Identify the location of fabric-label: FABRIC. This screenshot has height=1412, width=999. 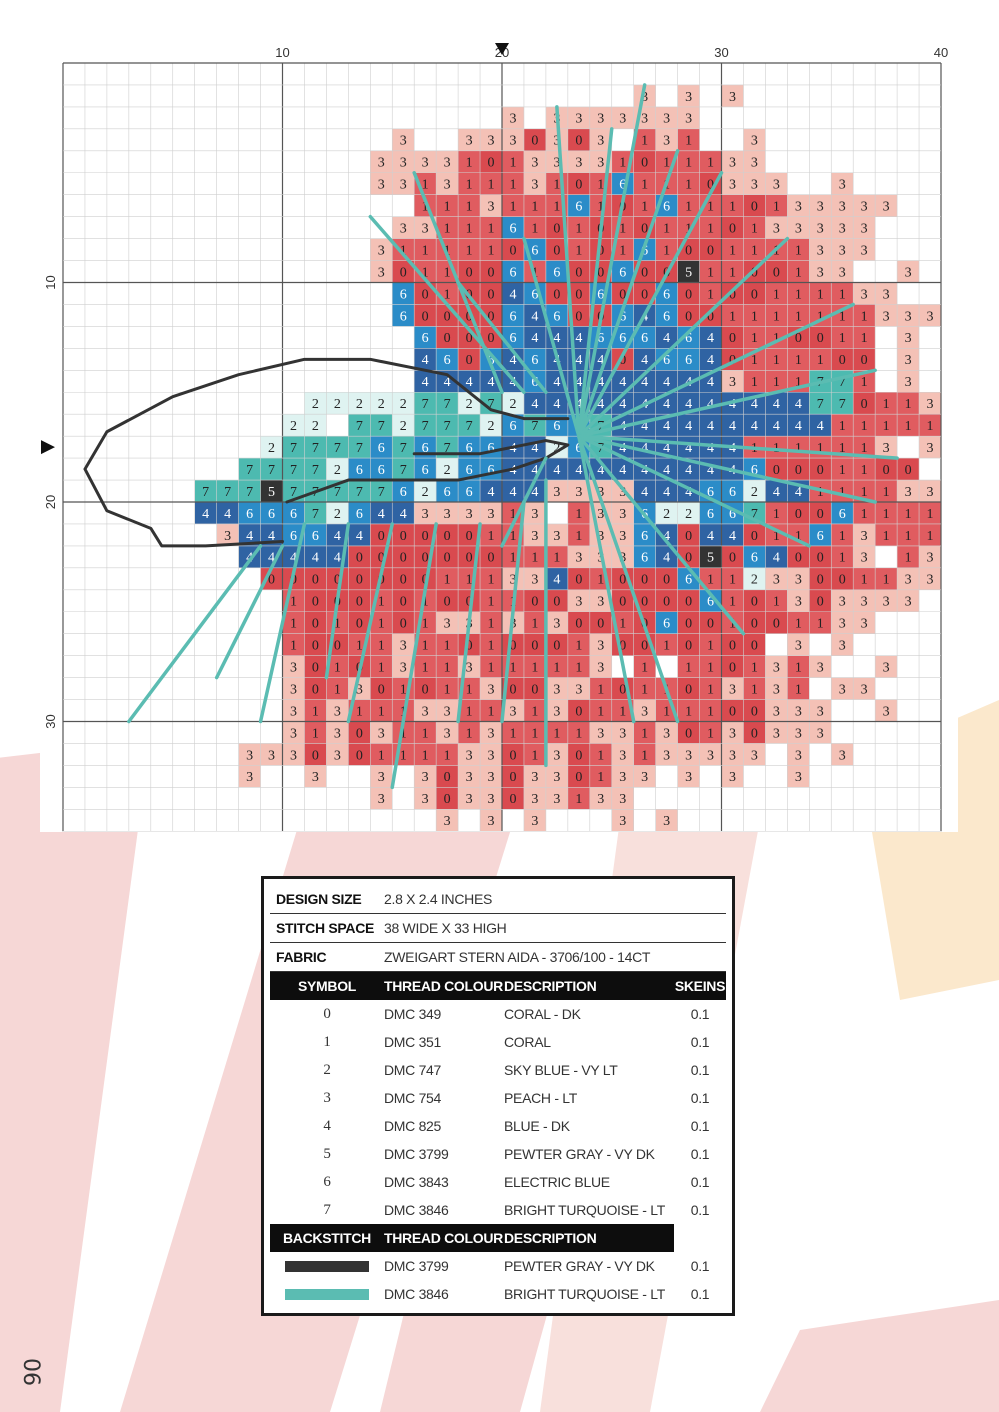
(327, 957).